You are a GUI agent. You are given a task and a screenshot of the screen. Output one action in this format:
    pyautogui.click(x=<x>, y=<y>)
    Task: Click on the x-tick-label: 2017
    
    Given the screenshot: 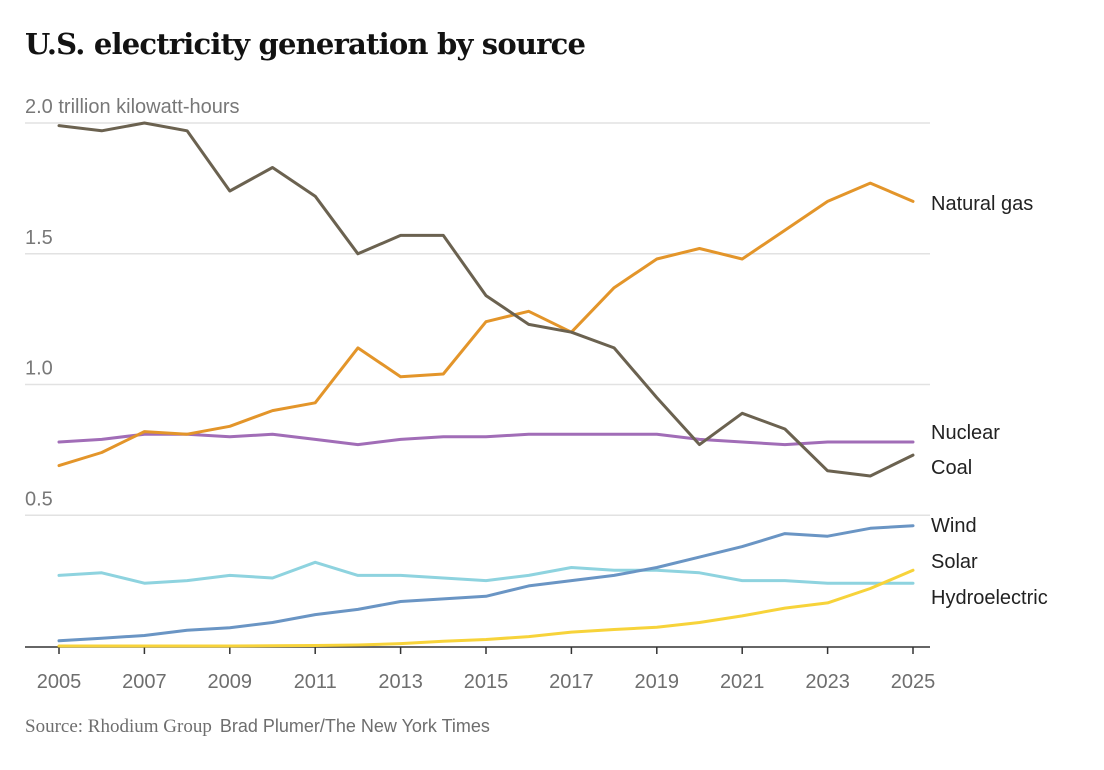 What is the action you would take?
    pyautogui.click(x=571, y=682)
    